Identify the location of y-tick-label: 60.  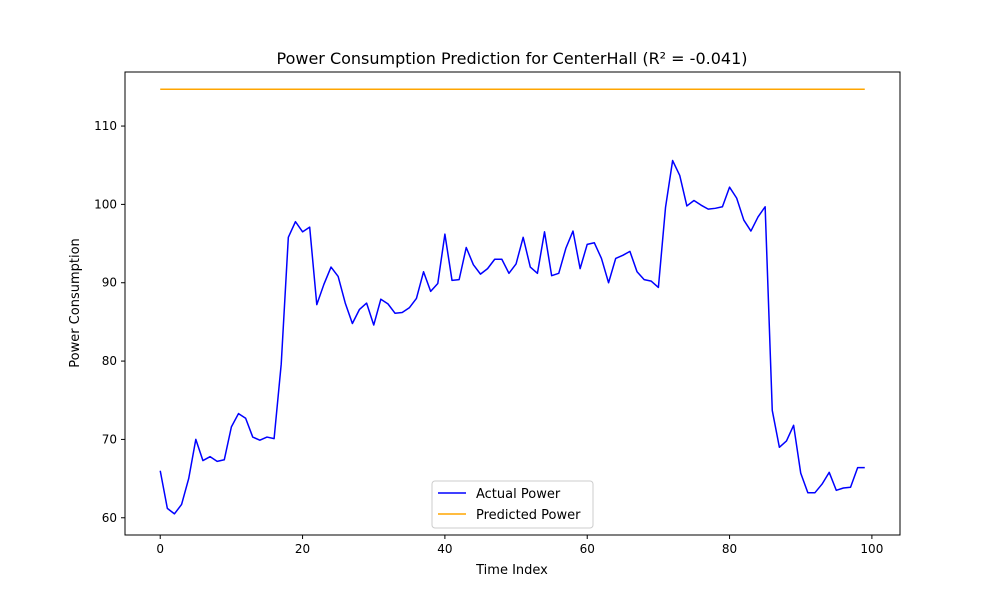
(109, 518).